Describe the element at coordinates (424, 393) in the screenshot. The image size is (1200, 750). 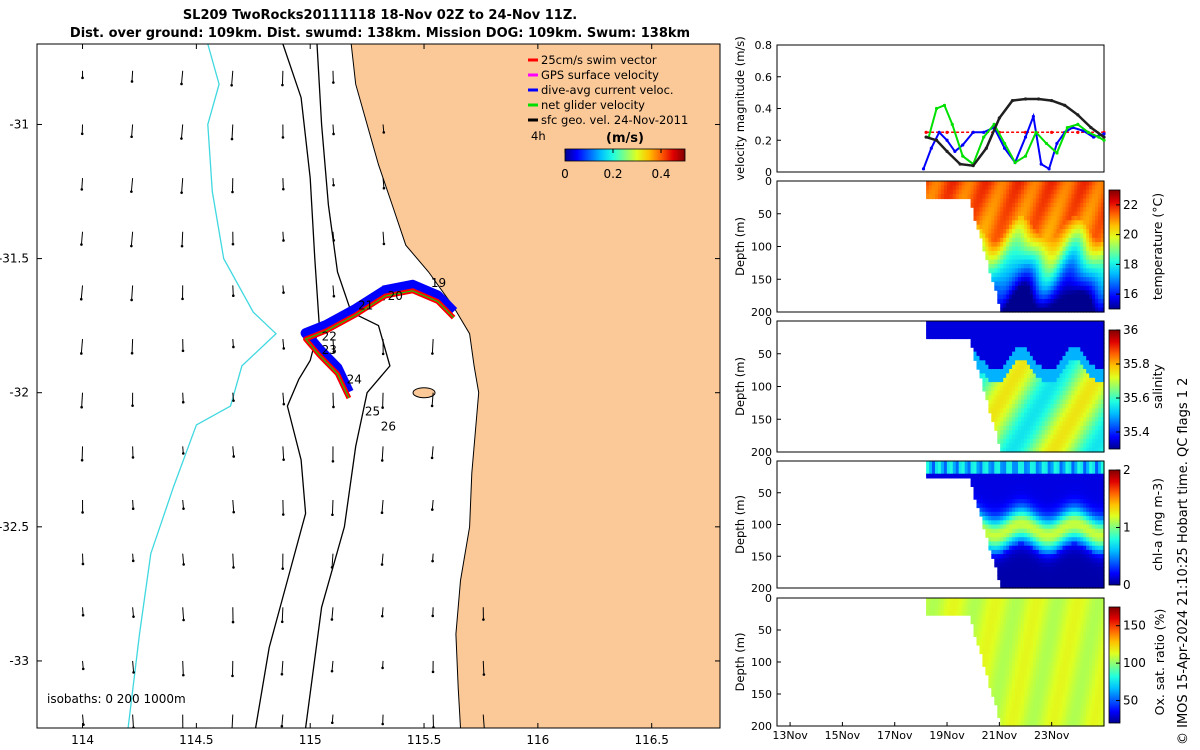
I see `rottnest-island` at that location.